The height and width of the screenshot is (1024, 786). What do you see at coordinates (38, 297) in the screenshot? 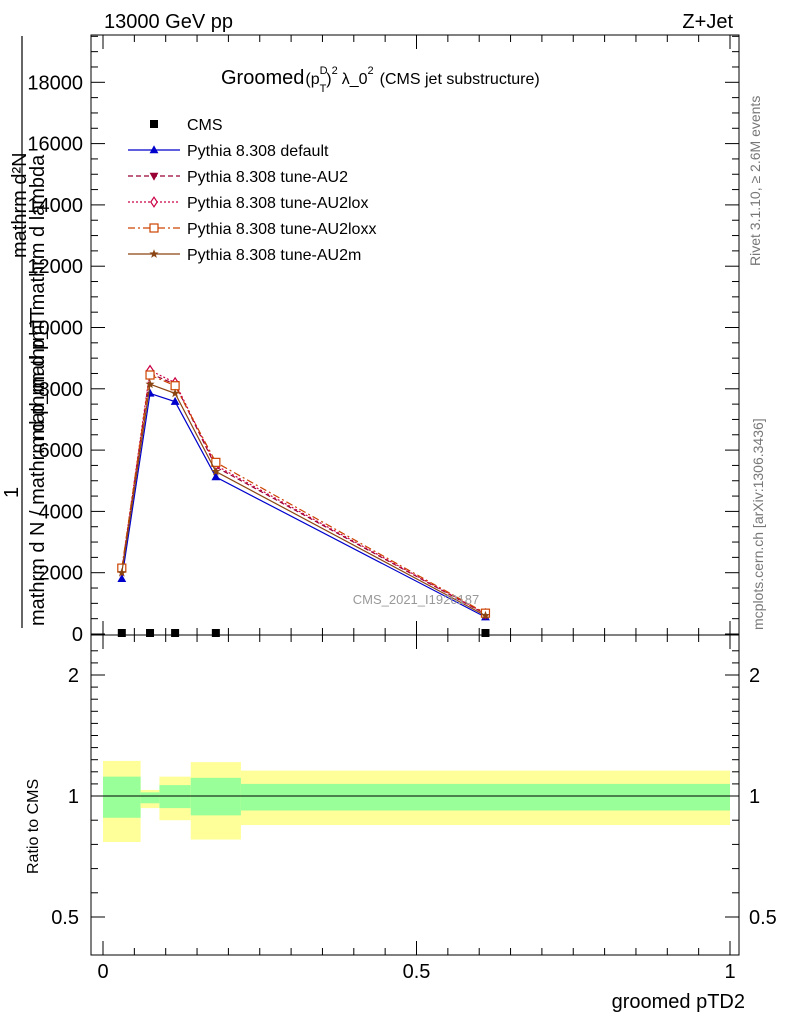
I see `ylabel-main-denominator-two: mathrm d p_T mathrm d lambda` at bounding box center [38, 297].